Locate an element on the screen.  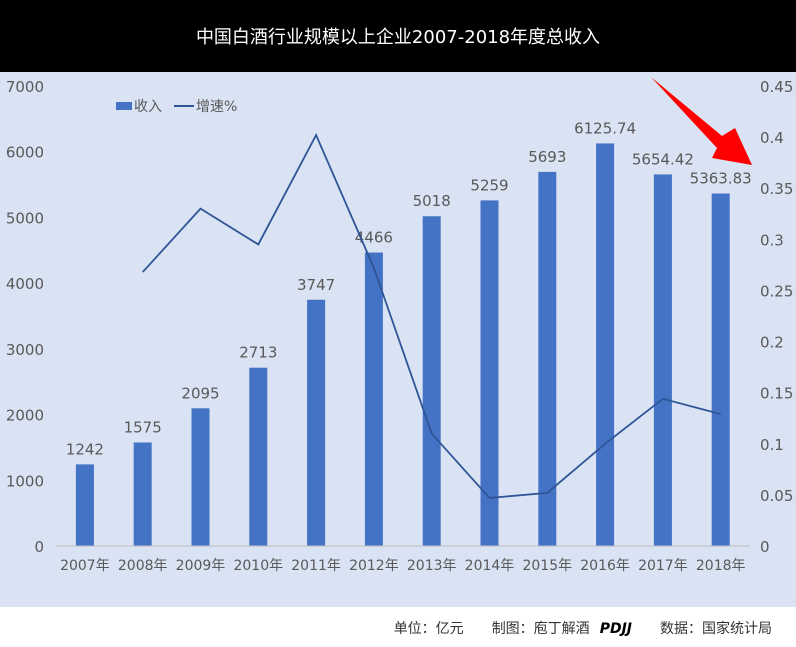
x-tick: 2009年 is located at coordinates (201, 566).